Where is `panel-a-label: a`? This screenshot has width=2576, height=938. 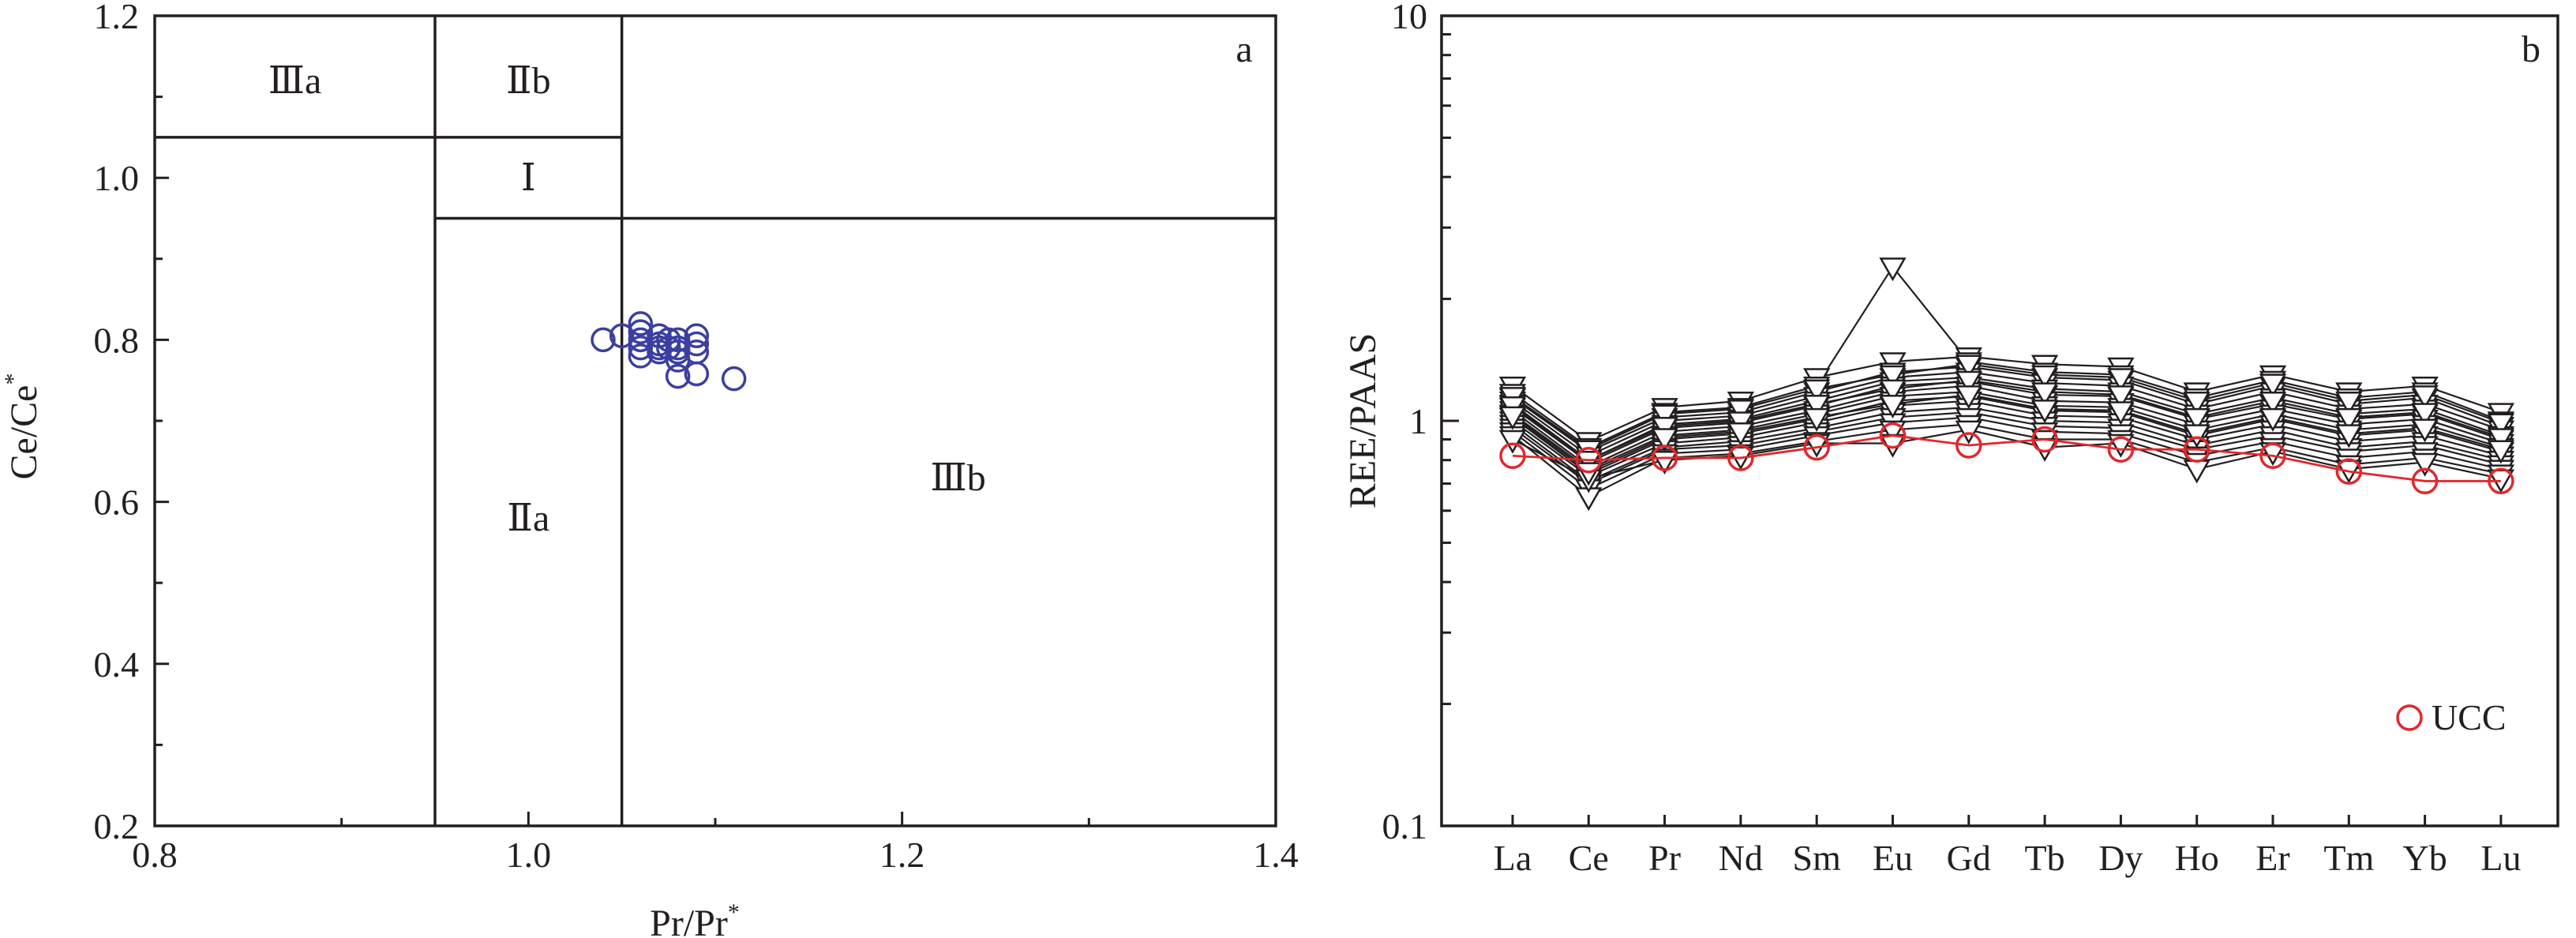
panel-a-label: a is located at coordinates (1244, 49).